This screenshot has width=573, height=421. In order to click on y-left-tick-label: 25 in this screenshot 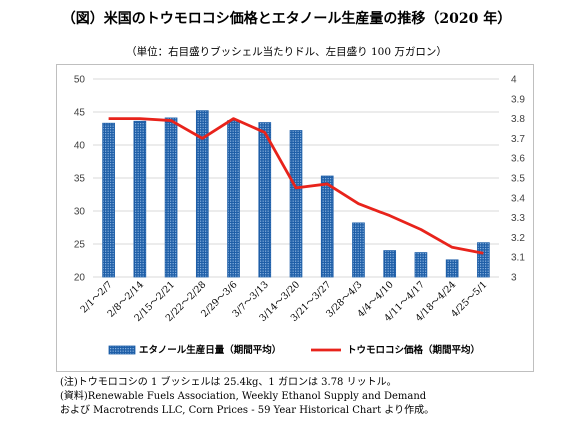, I will do `click(80, 245)`.